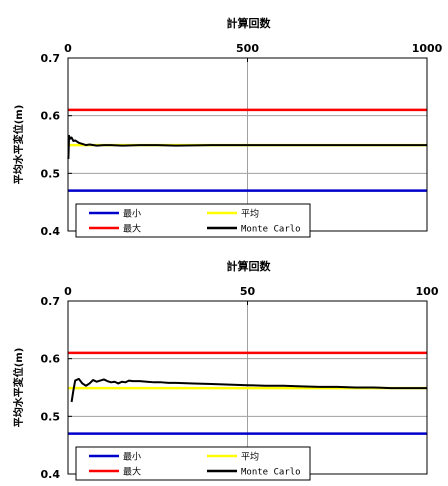  What do you see at coordinates (248, 291) in the screenshot?
I see `x-tick-label: 50` at bounding box center [248, 291].